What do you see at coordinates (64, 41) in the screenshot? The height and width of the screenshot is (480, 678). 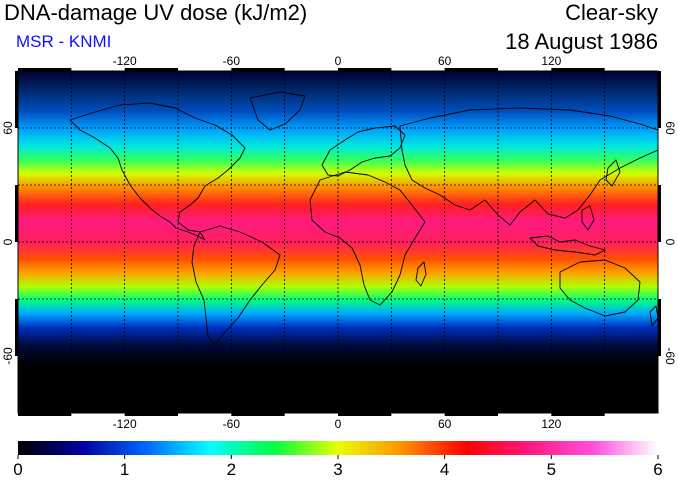 I see `source-label: MSR - KNMI` at bounding box center [64, 41].